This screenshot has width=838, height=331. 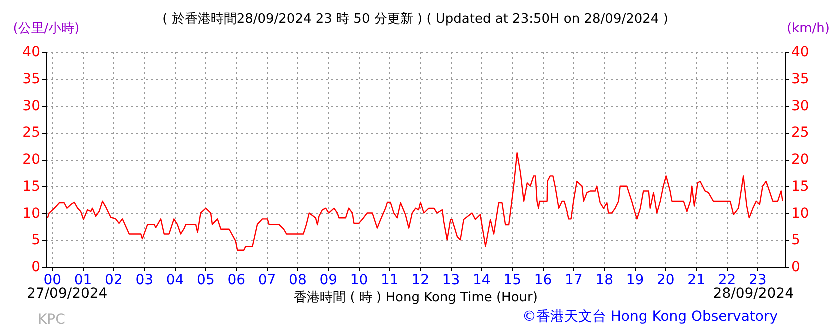 I want to click on y-tick-label: 35, so click(x=31, y=79).